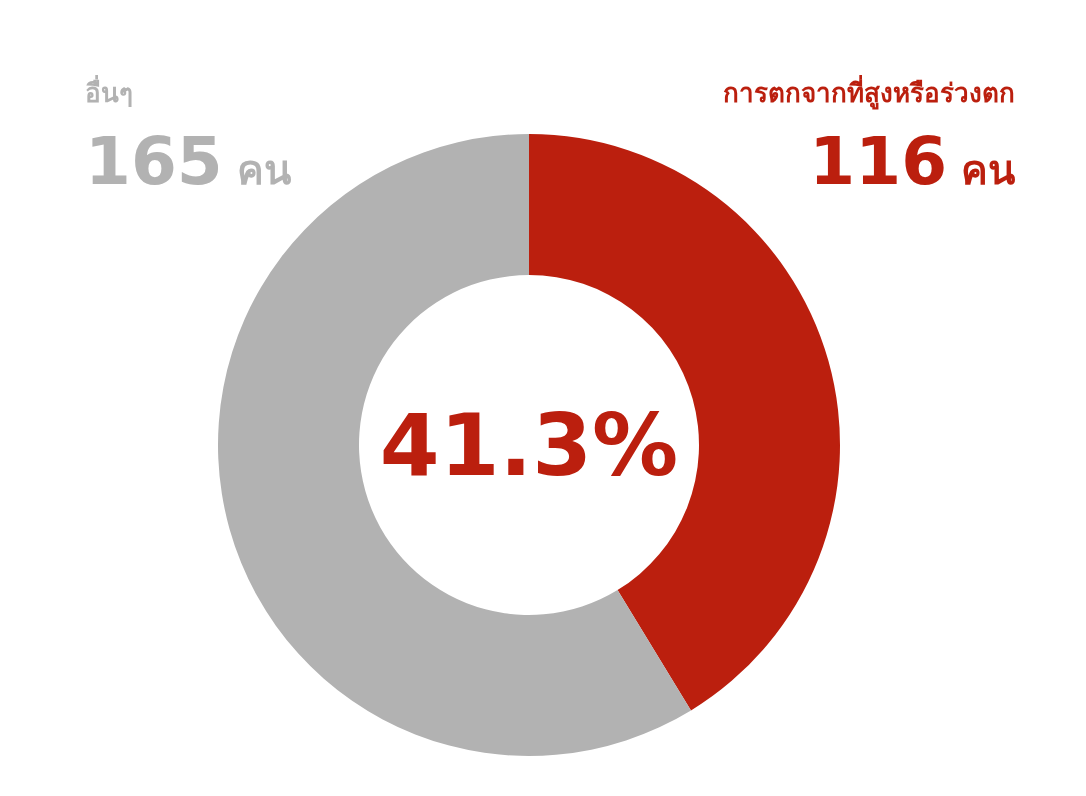 This screenshot has width=1086, height=796. Describe the element at coordinates (912, 161) in the screenshot. I see `data-label: 116 คน` at that location.